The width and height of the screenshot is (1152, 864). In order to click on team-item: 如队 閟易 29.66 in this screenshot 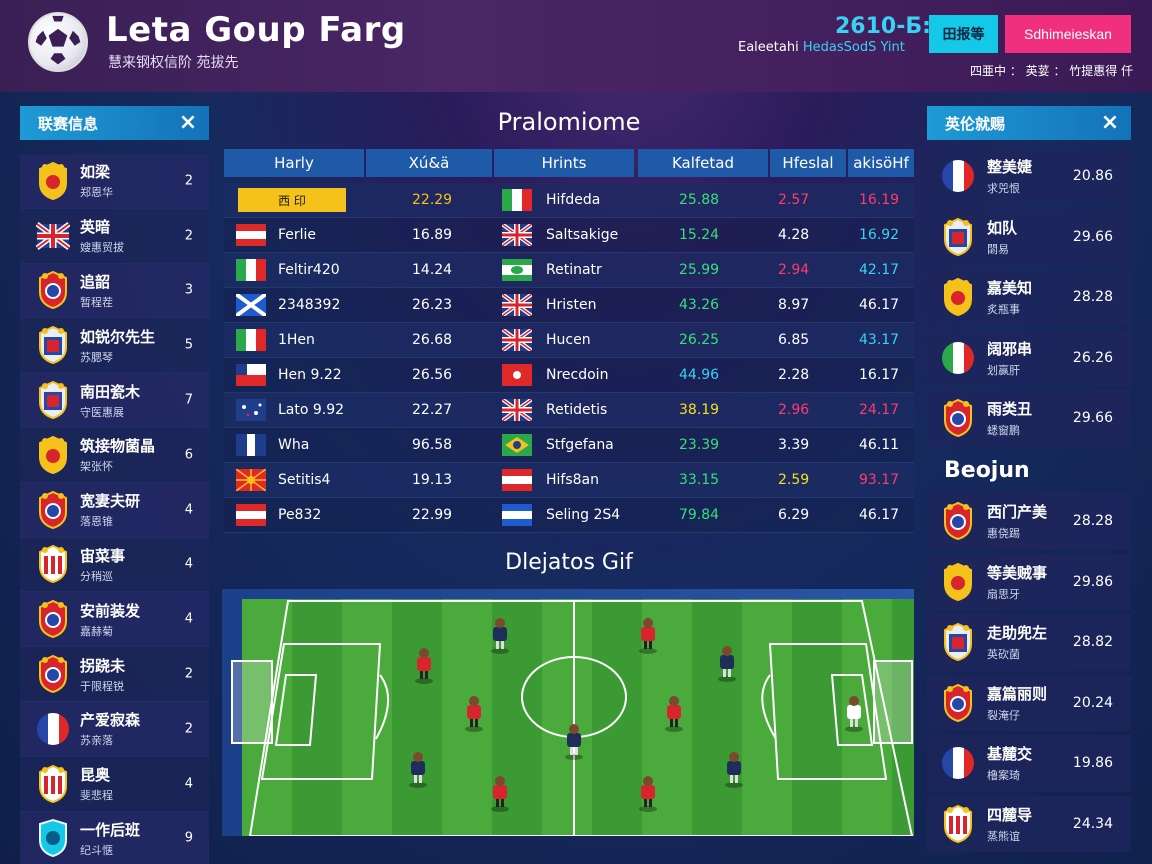, I will do `click(1029, 236)`.